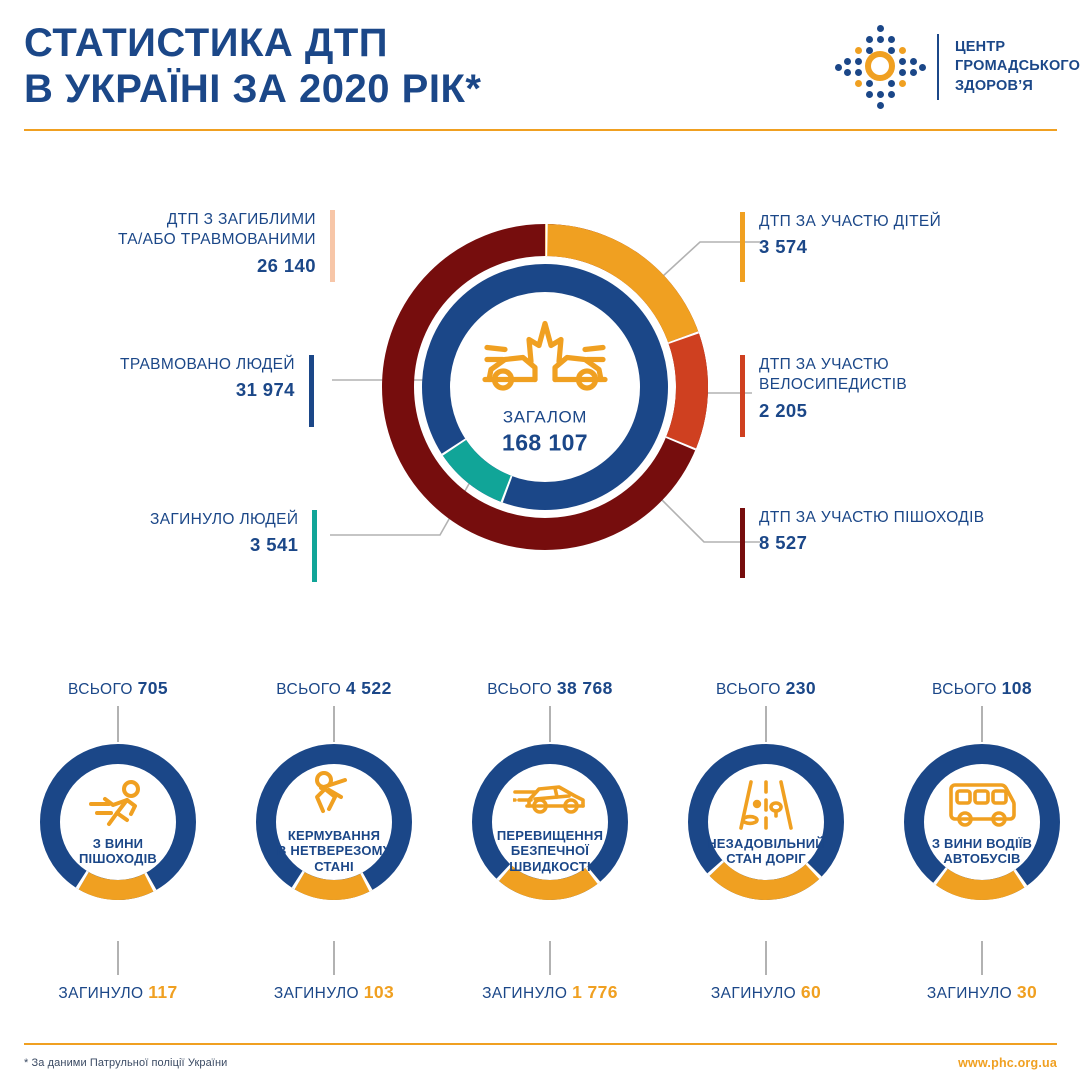 Image resolution: width=1081 pixels, height=1081 pixels. What do you see at coordinates (840, 247) in the screenshot?
I see `callout-children: ДТП ЗА УЧАСТЮ ДІТЕЙ 3 574` at bounding box center [840, 247].